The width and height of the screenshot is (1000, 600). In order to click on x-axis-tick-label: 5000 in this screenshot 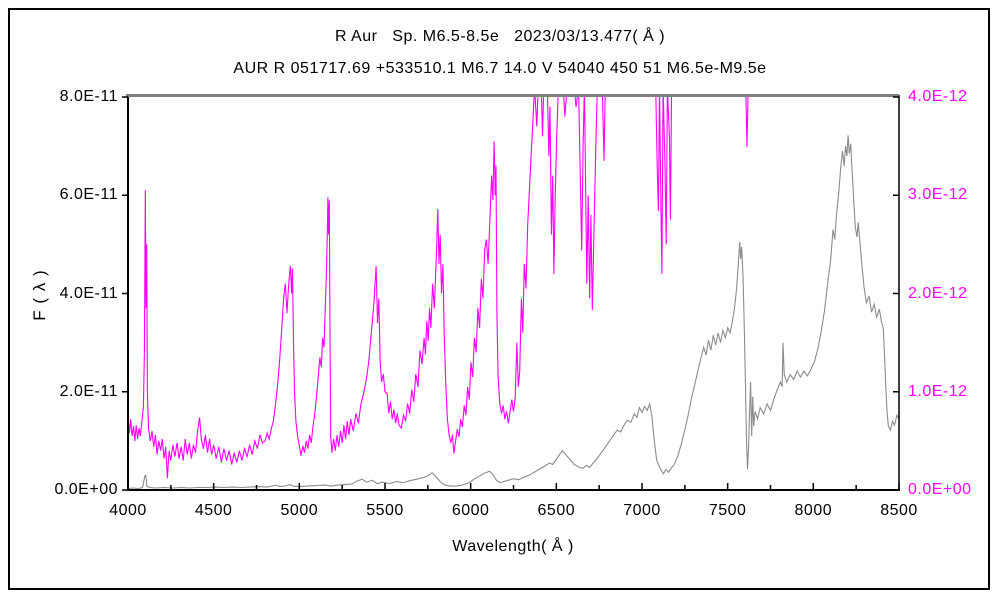, I will do `click(299, 510)`.